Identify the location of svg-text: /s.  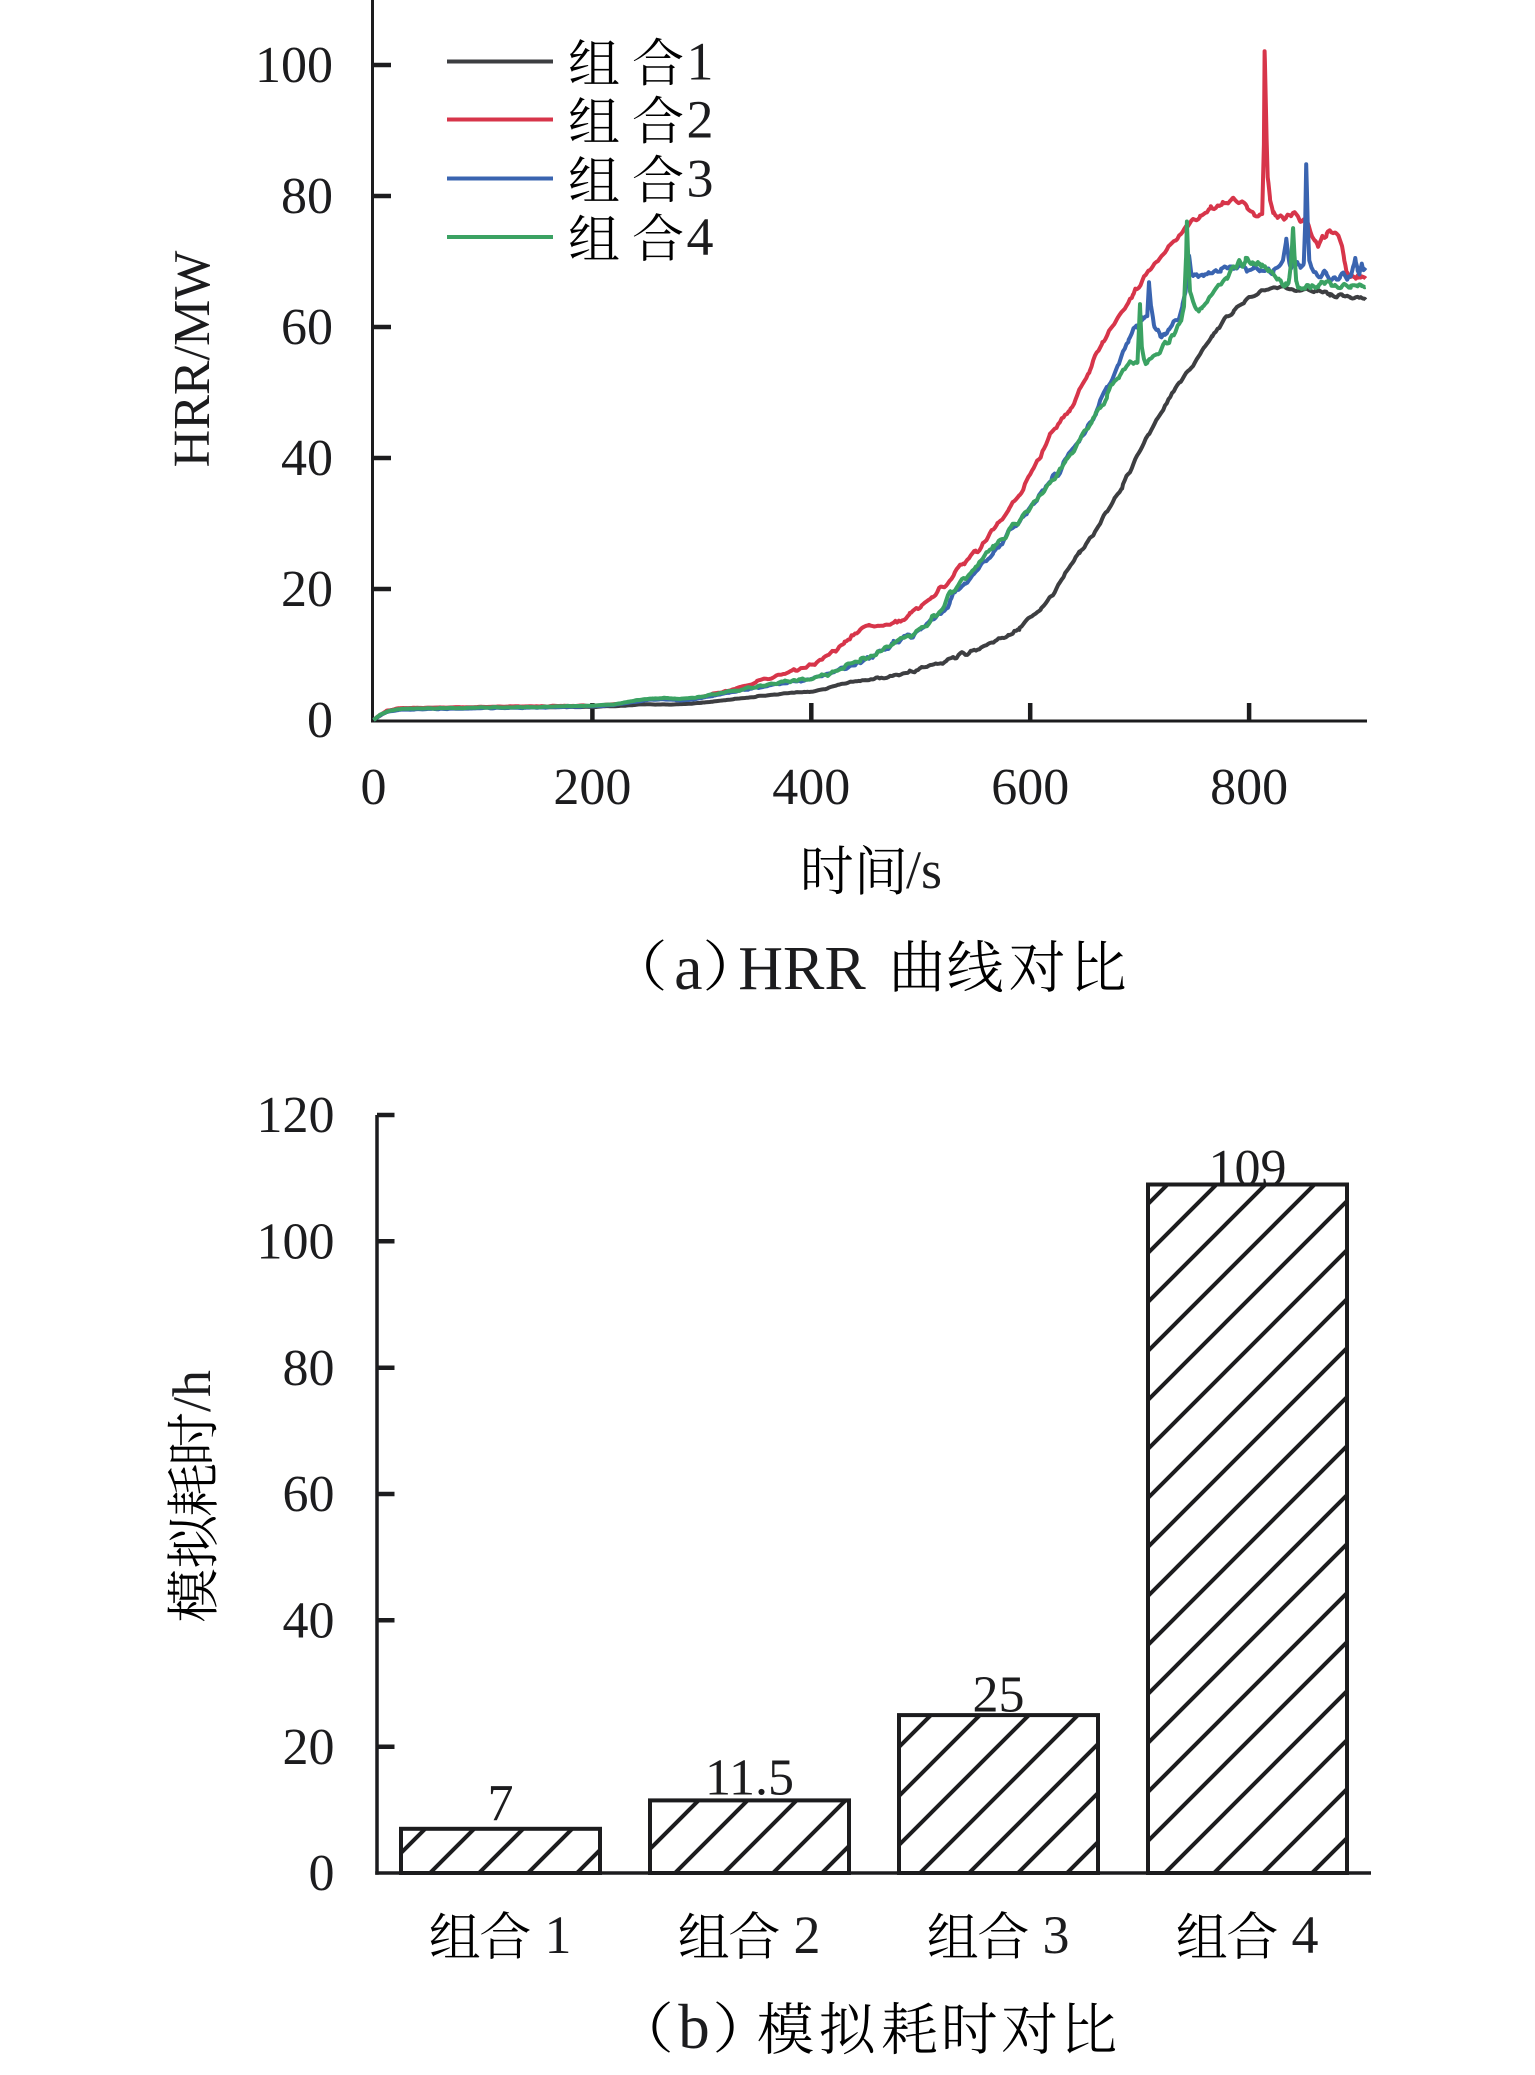
(924, 870).